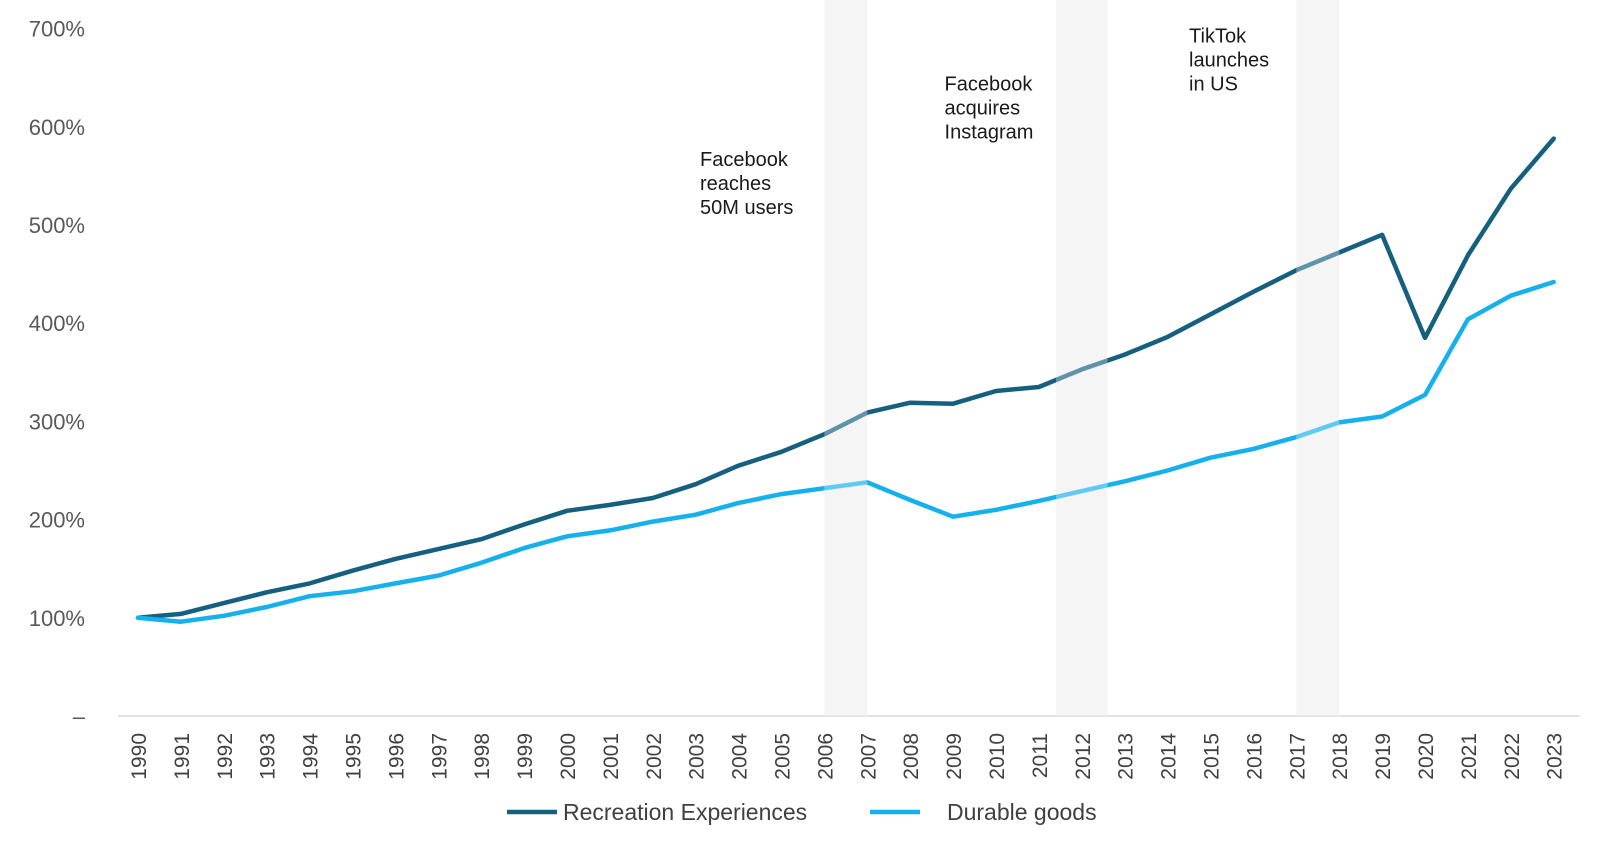 Image resolution: width=1600 pixels, height=867 pixels. Describe the element at coordinates (1254, 756) in the screenshot. I see `x-tick-label: 2016` at that location.